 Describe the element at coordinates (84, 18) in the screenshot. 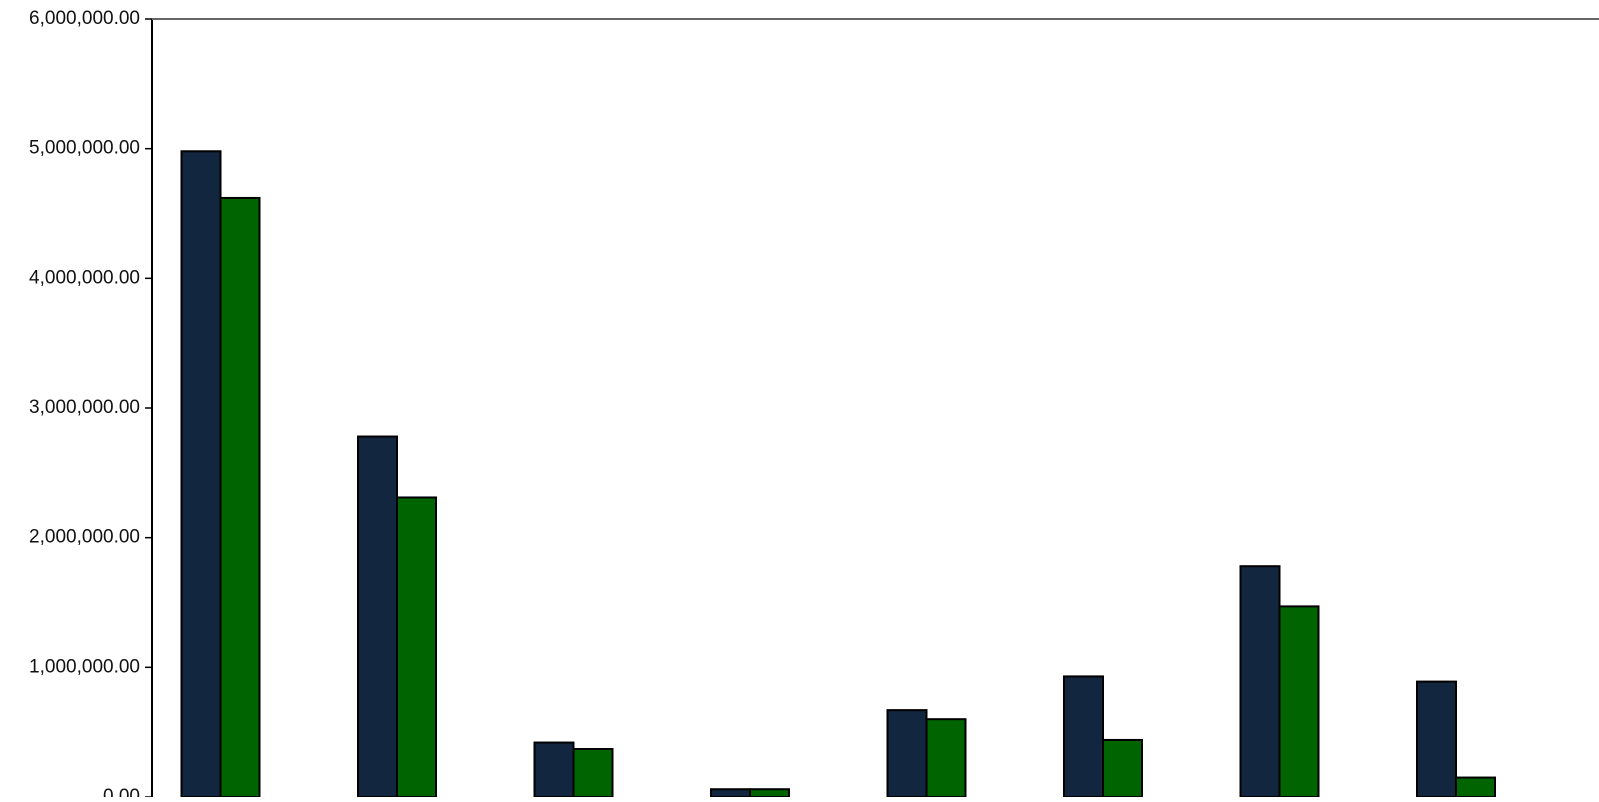

I see `y-tick-label: 6,000,000.00` at that location.